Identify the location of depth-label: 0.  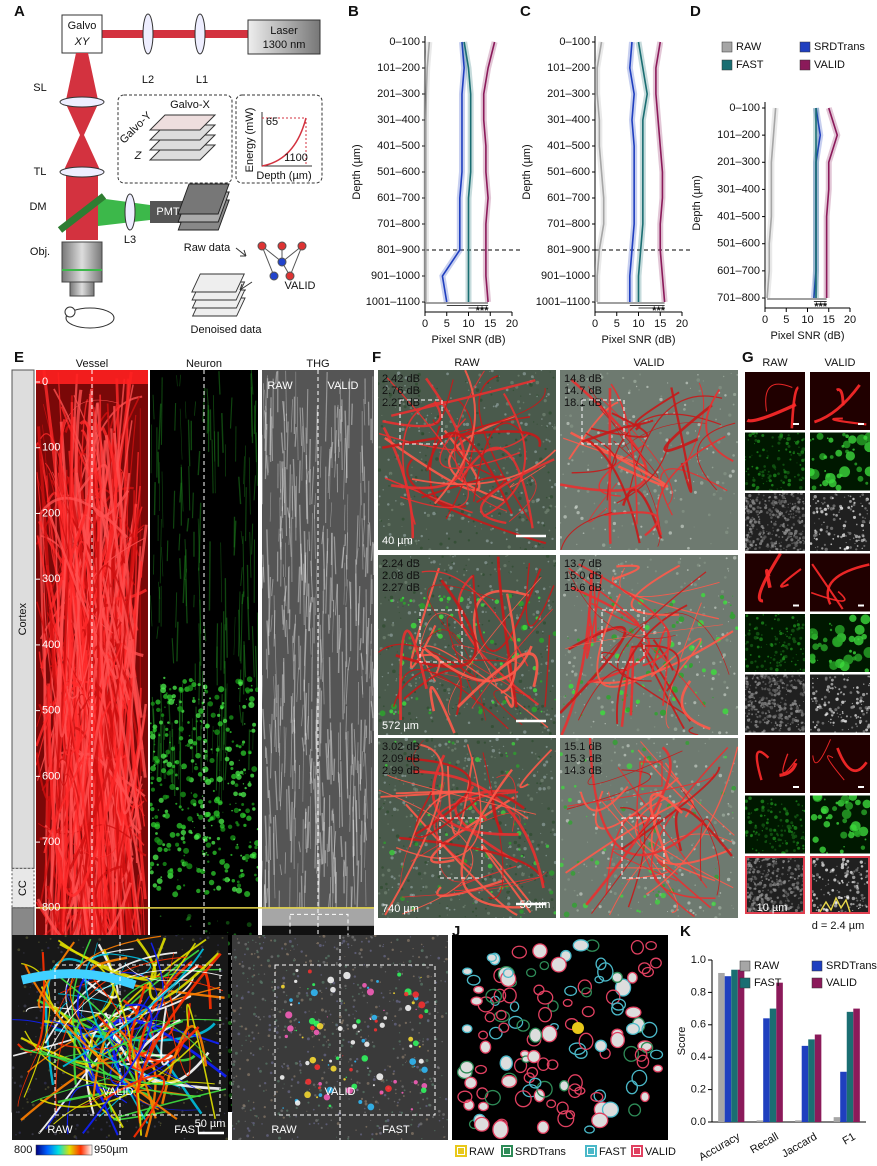
(45, 382).